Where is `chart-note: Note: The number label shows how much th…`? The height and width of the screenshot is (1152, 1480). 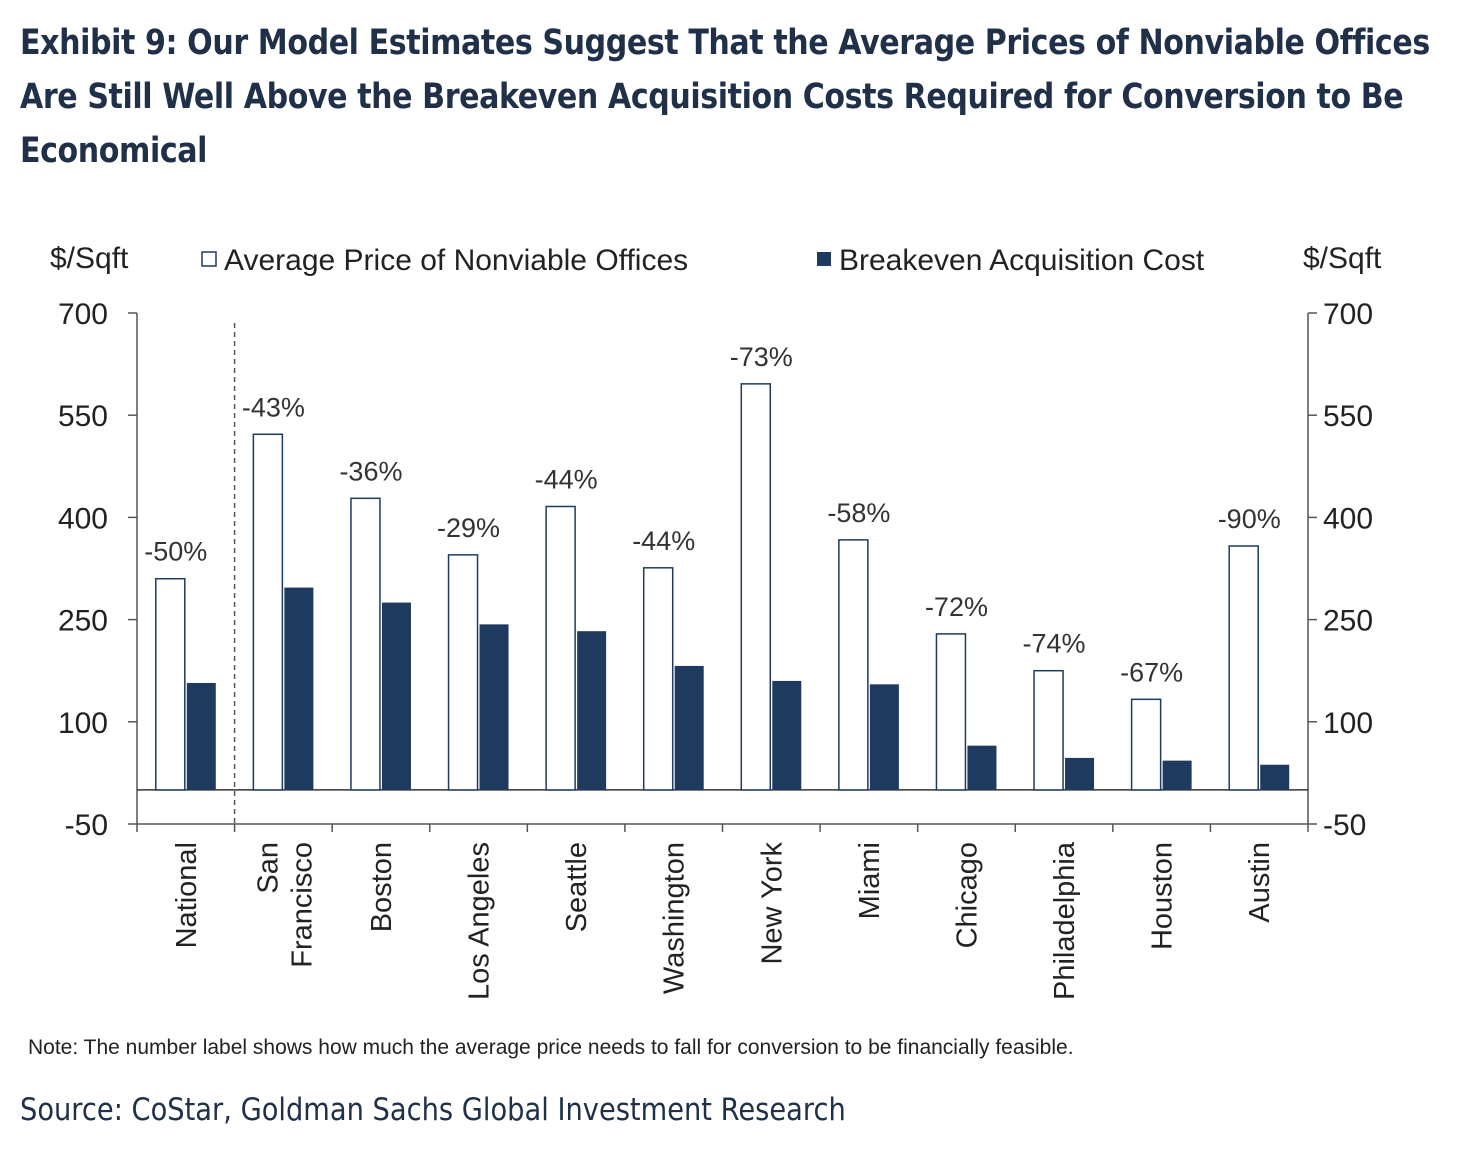
chart-note: Note: The number label shows how much th… is located at coordinates (551, 1047).